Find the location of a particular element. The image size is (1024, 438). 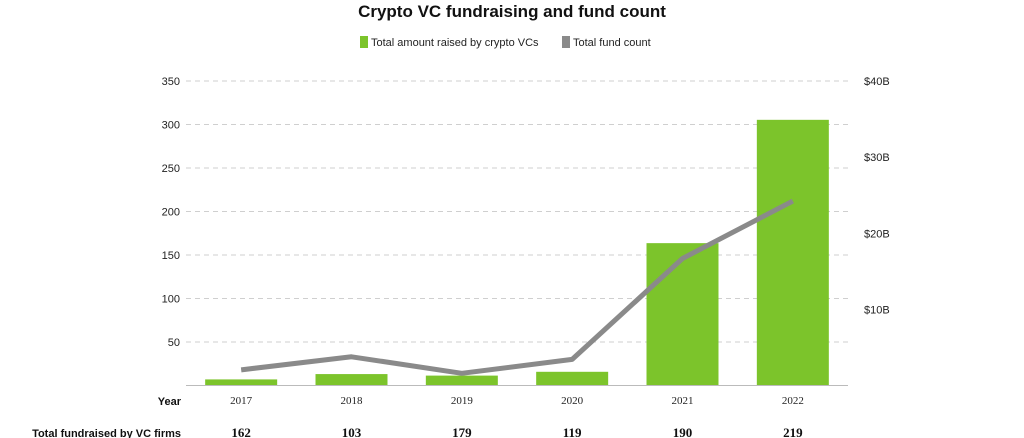

legend-label-fund-count: Total fund count is located at coordinates (612, 43).